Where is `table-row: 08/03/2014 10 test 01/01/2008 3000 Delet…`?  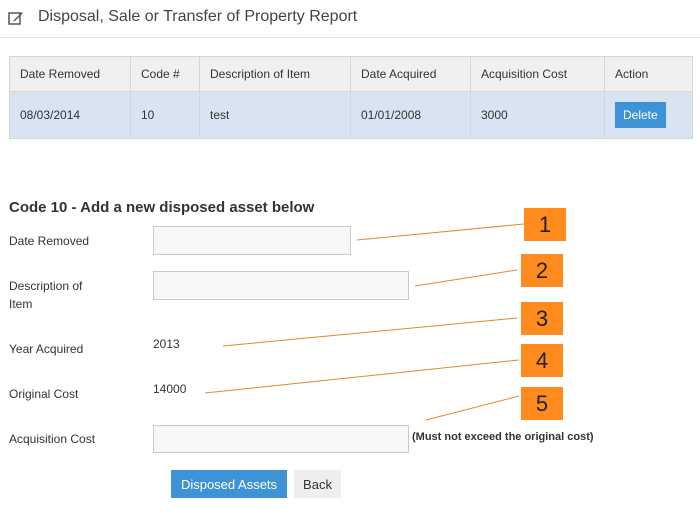 table-row: 08/03/2014 10 test 01/01/2008 3000 Delet… is located at coordinates (351, 115).